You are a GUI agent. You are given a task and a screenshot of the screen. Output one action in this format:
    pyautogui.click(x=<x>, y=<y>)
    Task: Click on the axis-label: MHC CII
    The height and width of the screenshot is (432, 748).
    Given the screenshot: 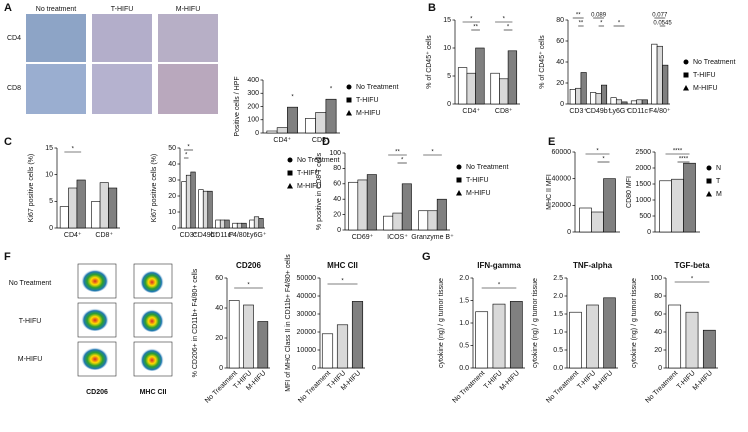 What is the action you would take?
    pyautogui.click(x=153, y=392)
    